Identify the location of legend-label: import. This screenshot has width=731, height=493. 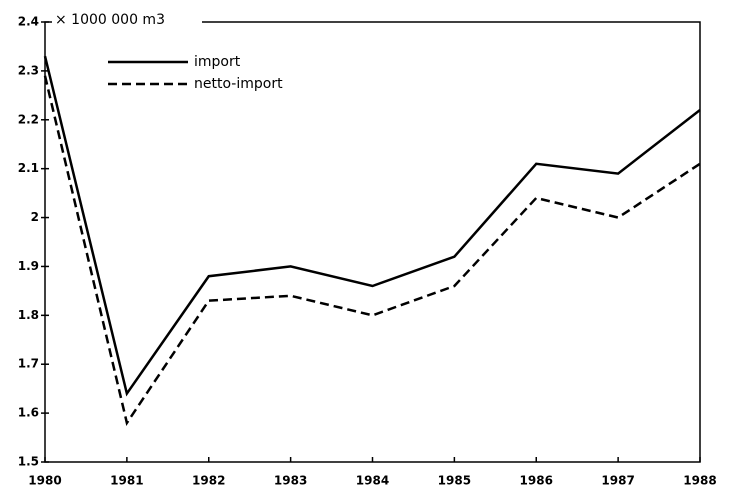
(217, 62).